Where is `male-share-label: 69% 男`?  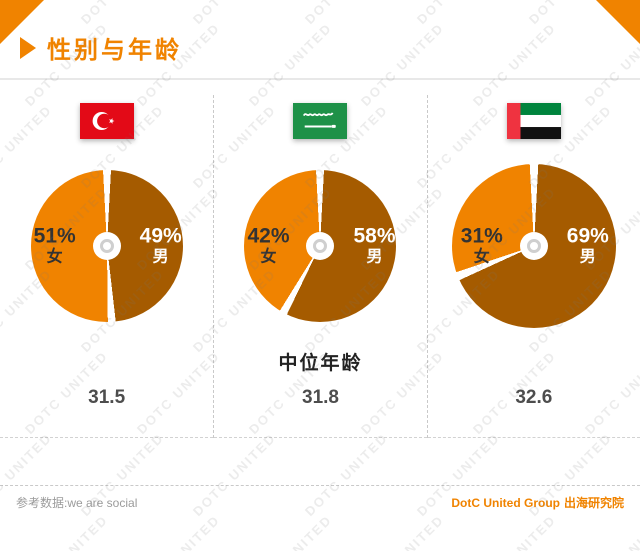 male-share-label: 69% 男 is located at coordinates (587, 245).